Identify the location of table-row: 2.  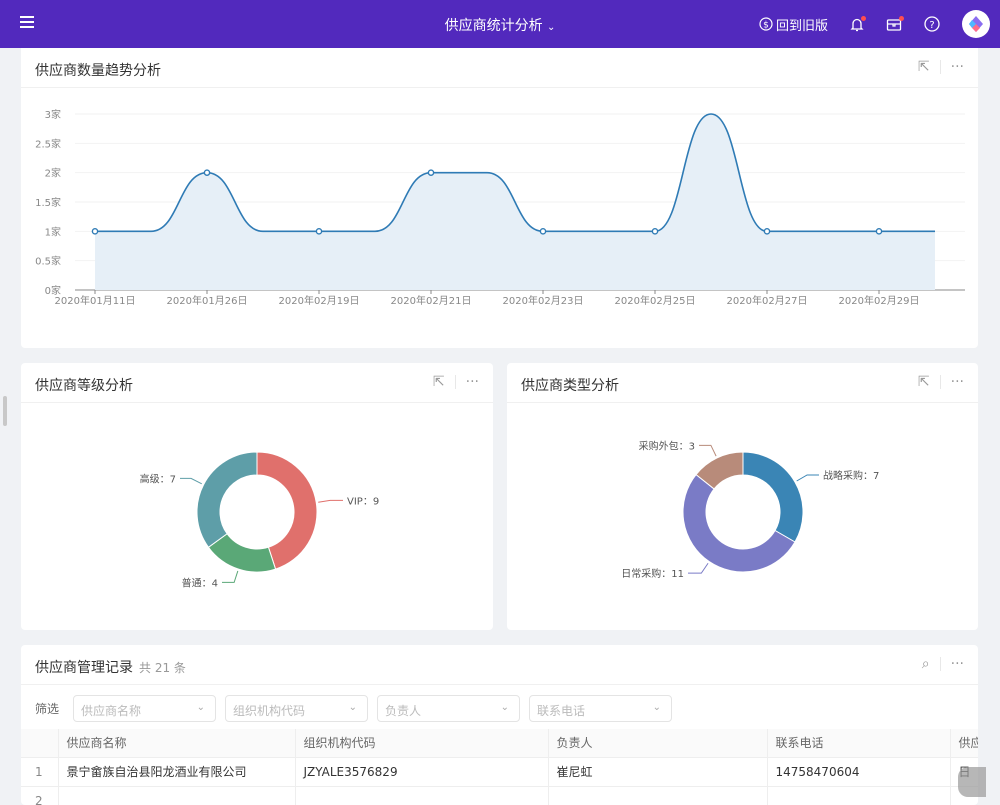
(499, 795).